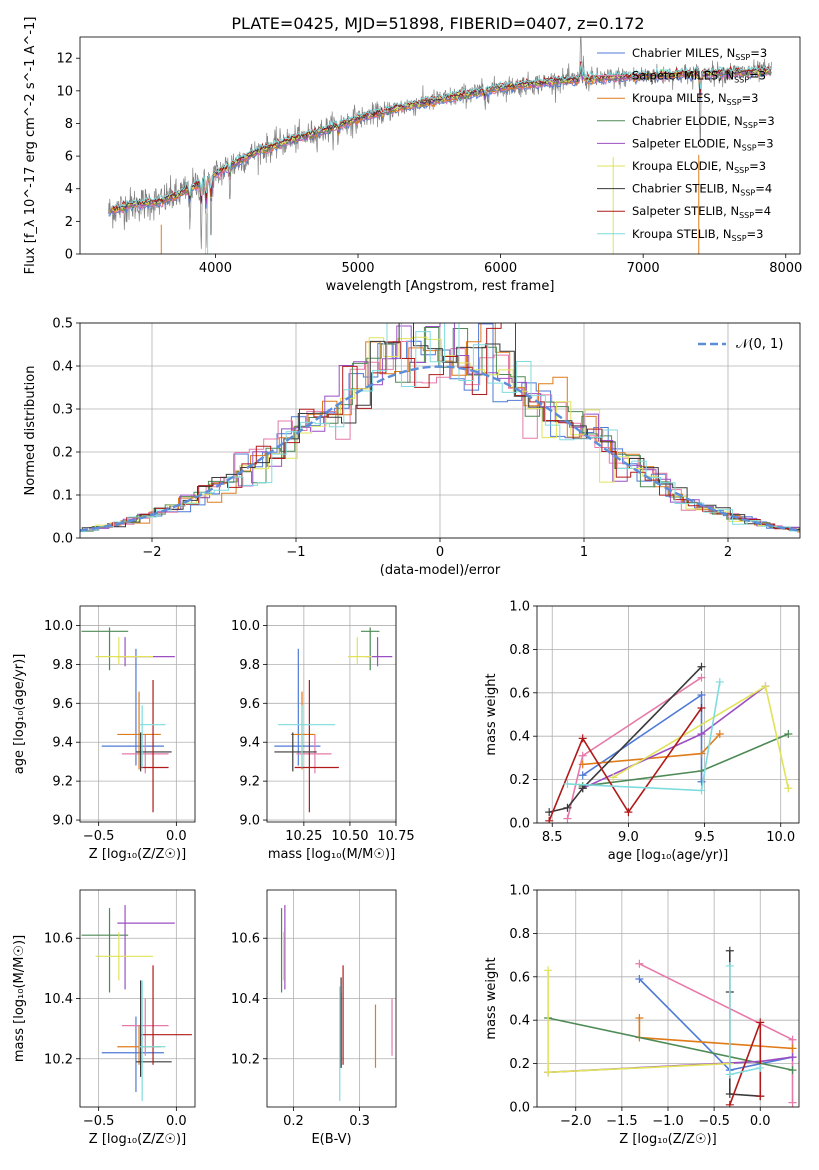 This screenshot has width=819, height=1170. What do you see at coordinates (295, 552) in the screenshot?
I see `x-tick-label: −1` at bounding box center [295, 552].